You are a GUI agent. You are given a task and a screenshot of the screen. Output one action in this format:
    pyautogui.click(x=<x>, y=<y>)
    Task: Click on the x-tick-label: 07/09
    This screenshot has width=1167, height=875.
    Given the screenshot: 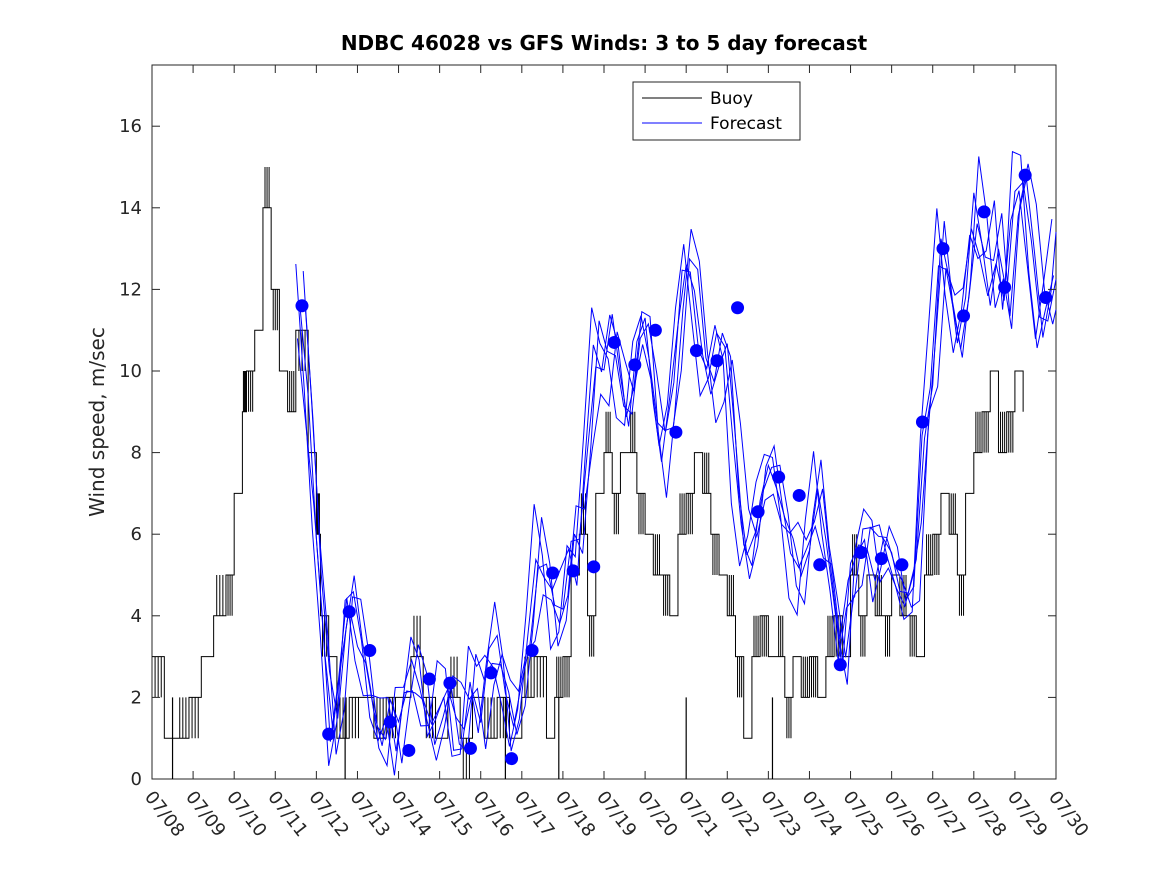 What is the action you would take?
    pyautogui.click(x=205, y=814)
    